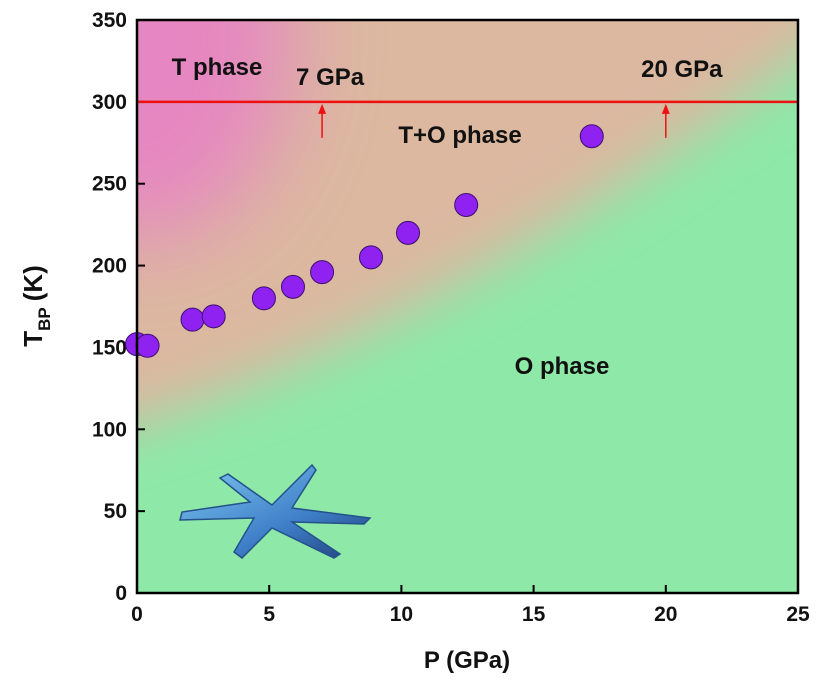 Image resolution: width=821 pixels, height=689 pixels. Describe the element at coordinates (36, 306) in the screenshot. I see `y-axis-label: TBP (K)` at that location.